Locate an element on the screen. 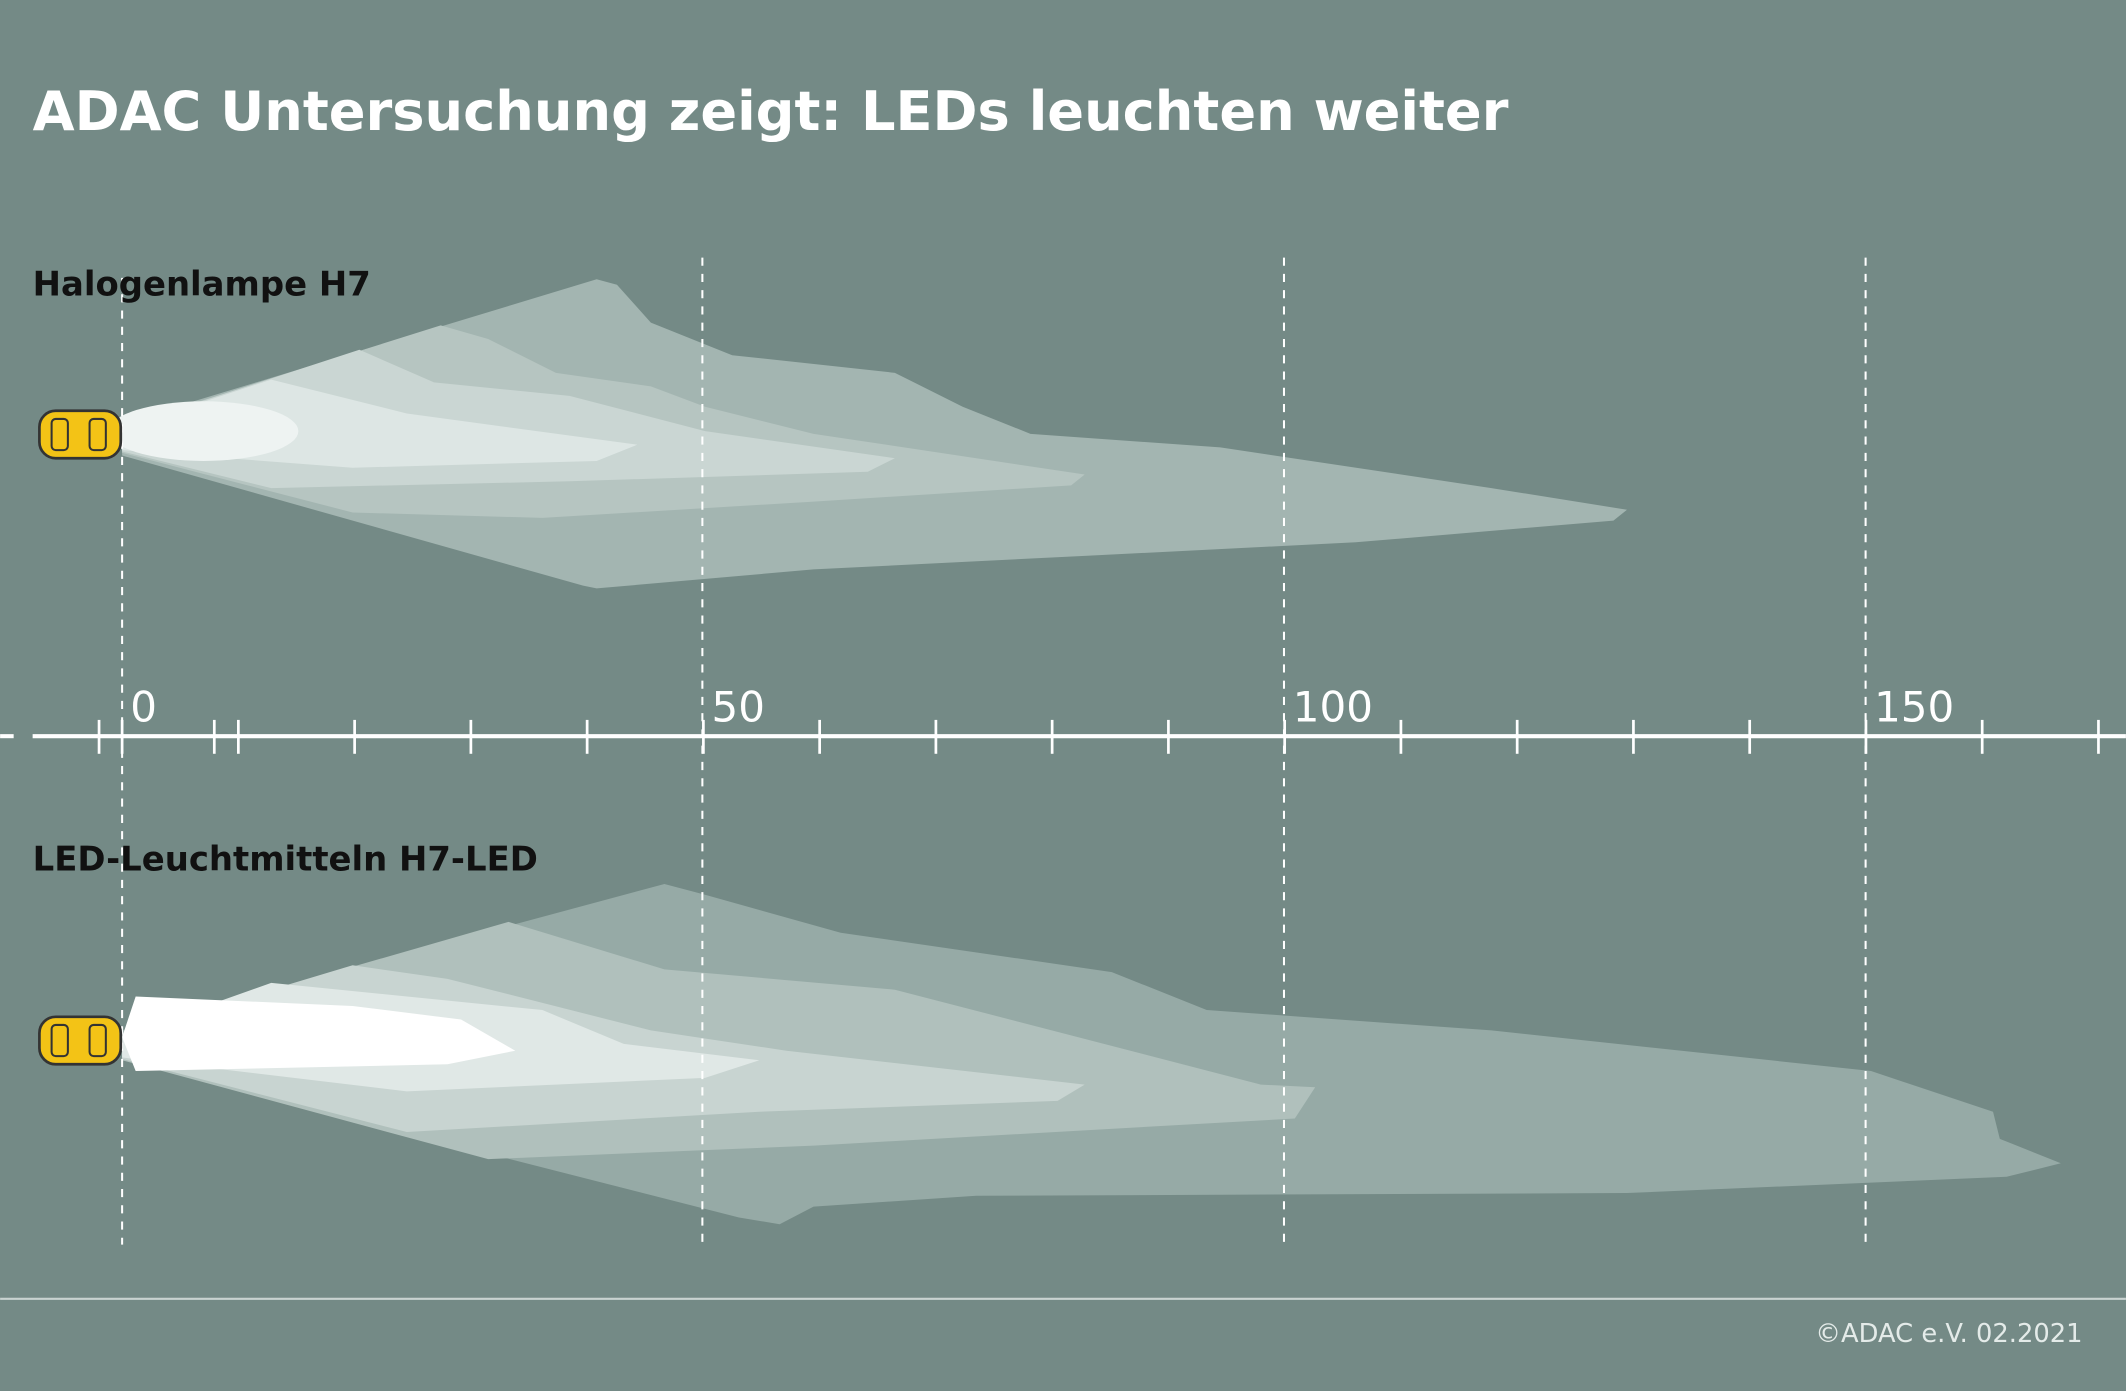  axis-tick-label: 100 is located at coordinates (1333, 706).